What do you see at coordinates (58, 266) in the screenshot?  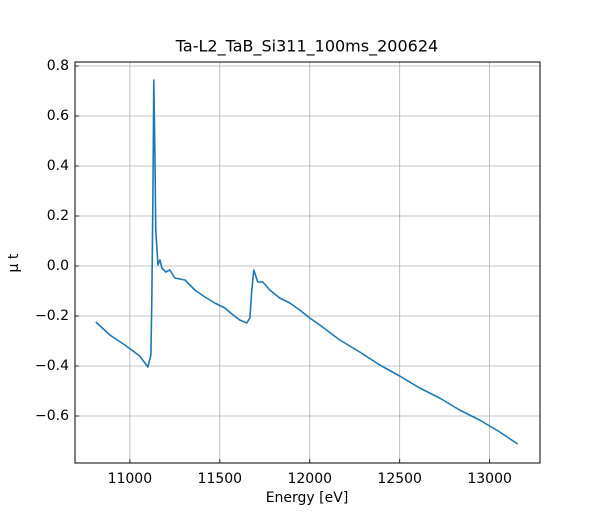 I see `y-tick-label: 0.0` at bounding box center [58, 266].